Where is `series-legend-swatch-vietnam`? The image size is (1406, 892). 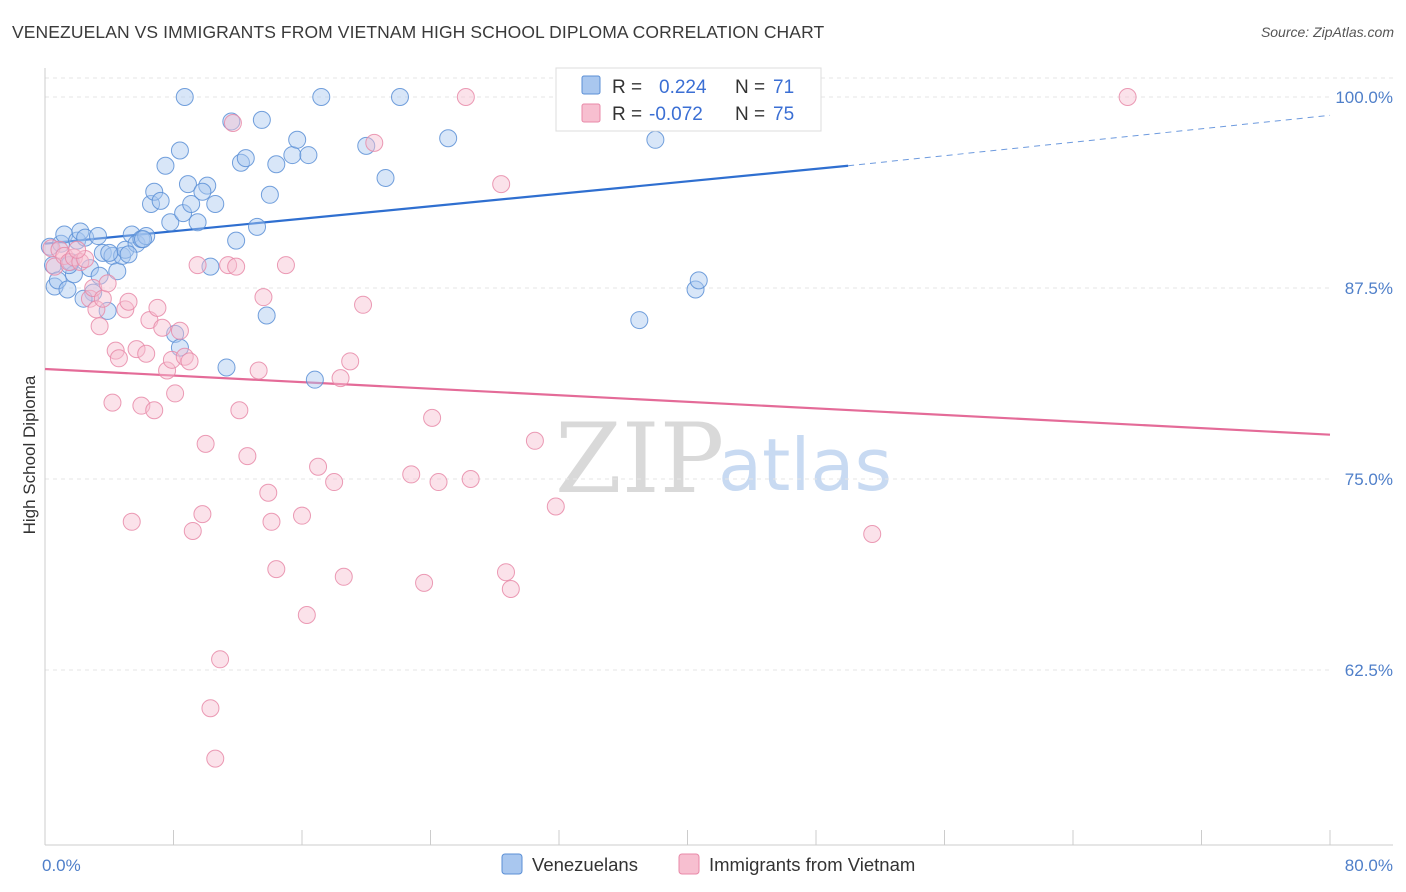
series-legend-swatch-vietnam is located at coordinates (689, 864).